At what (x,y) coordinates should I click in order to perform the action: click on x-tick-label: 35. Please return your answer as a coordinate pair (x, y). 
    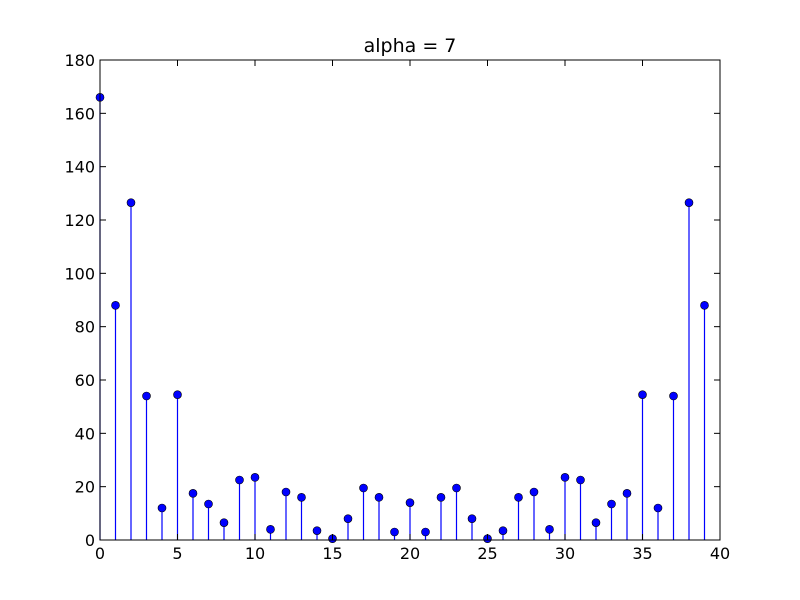
    Looking at the image, I should click on (642, 553).